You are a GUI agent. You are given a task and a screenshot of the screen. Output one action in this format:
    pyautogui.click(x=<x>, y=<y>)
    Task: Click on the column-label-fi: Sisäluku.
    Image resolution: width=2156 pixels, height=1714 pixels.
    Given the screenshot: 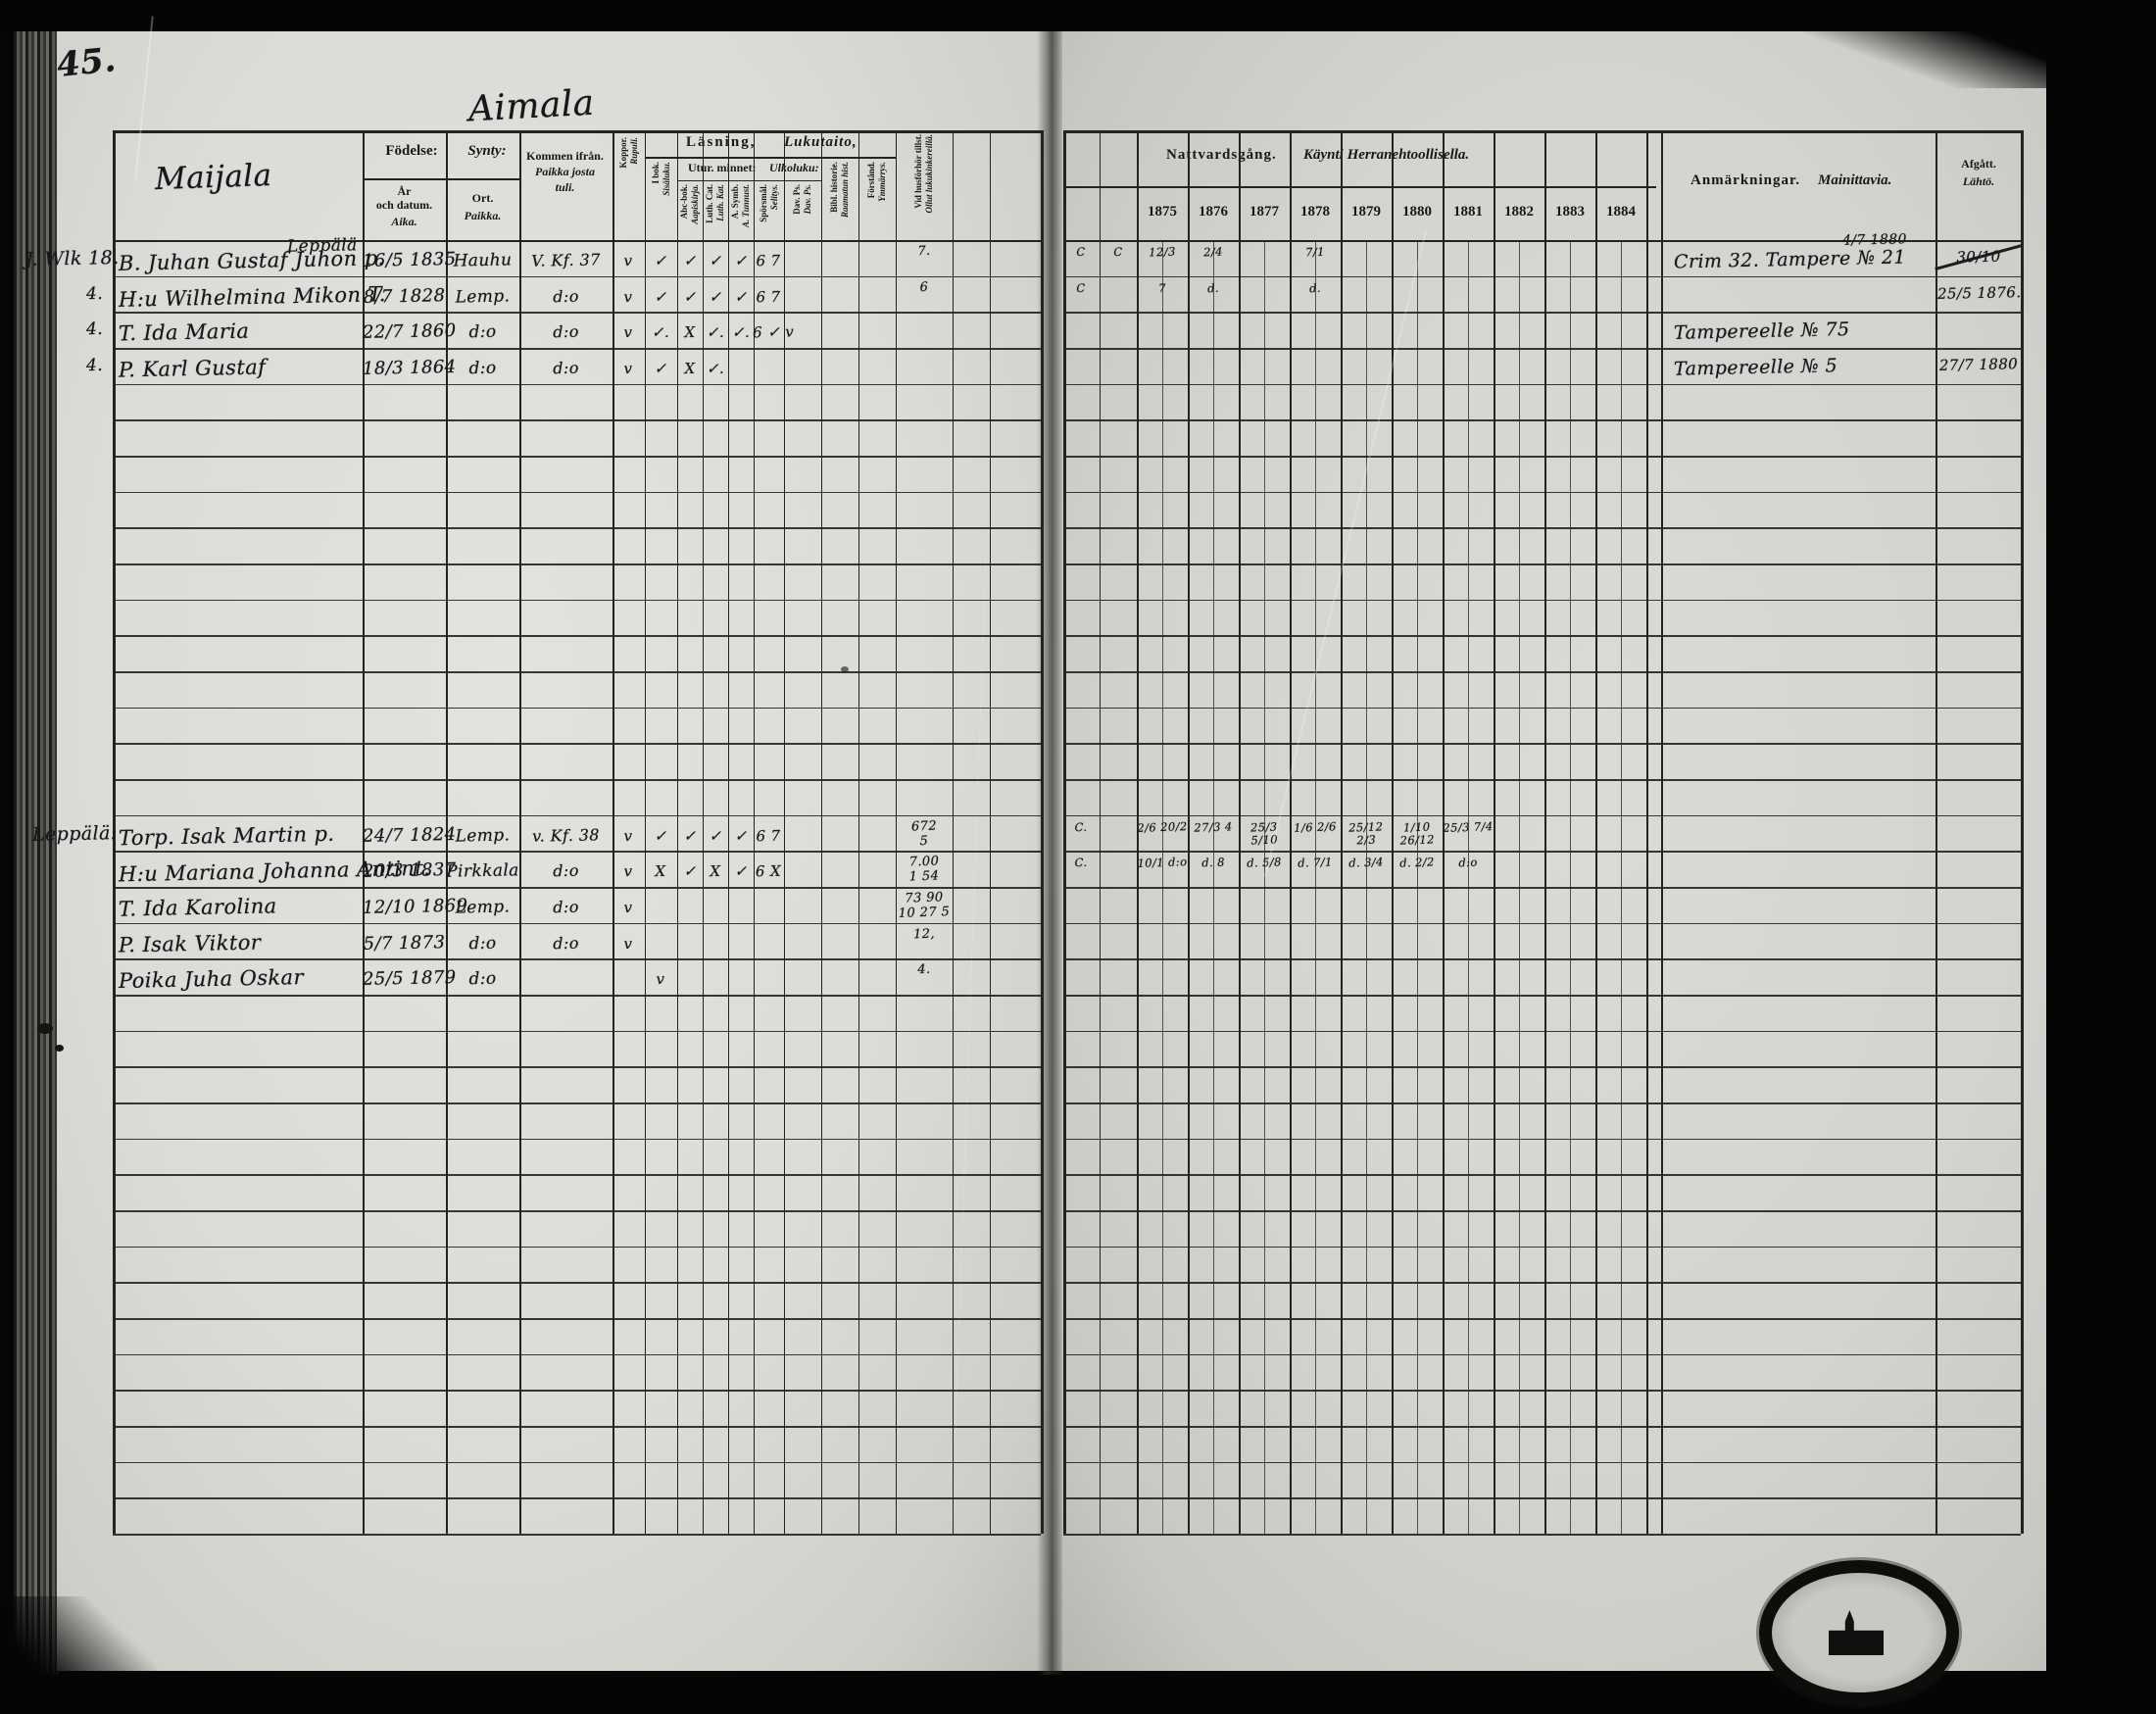 What is the action you would take?
    pyautogui.click(x=666, y=179)
    